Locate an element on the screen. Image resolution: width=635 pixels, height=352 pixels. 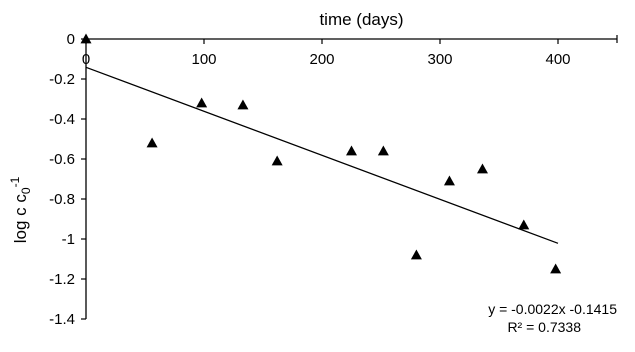
x-tick-label: 0 is located at coordinates (86, 59).